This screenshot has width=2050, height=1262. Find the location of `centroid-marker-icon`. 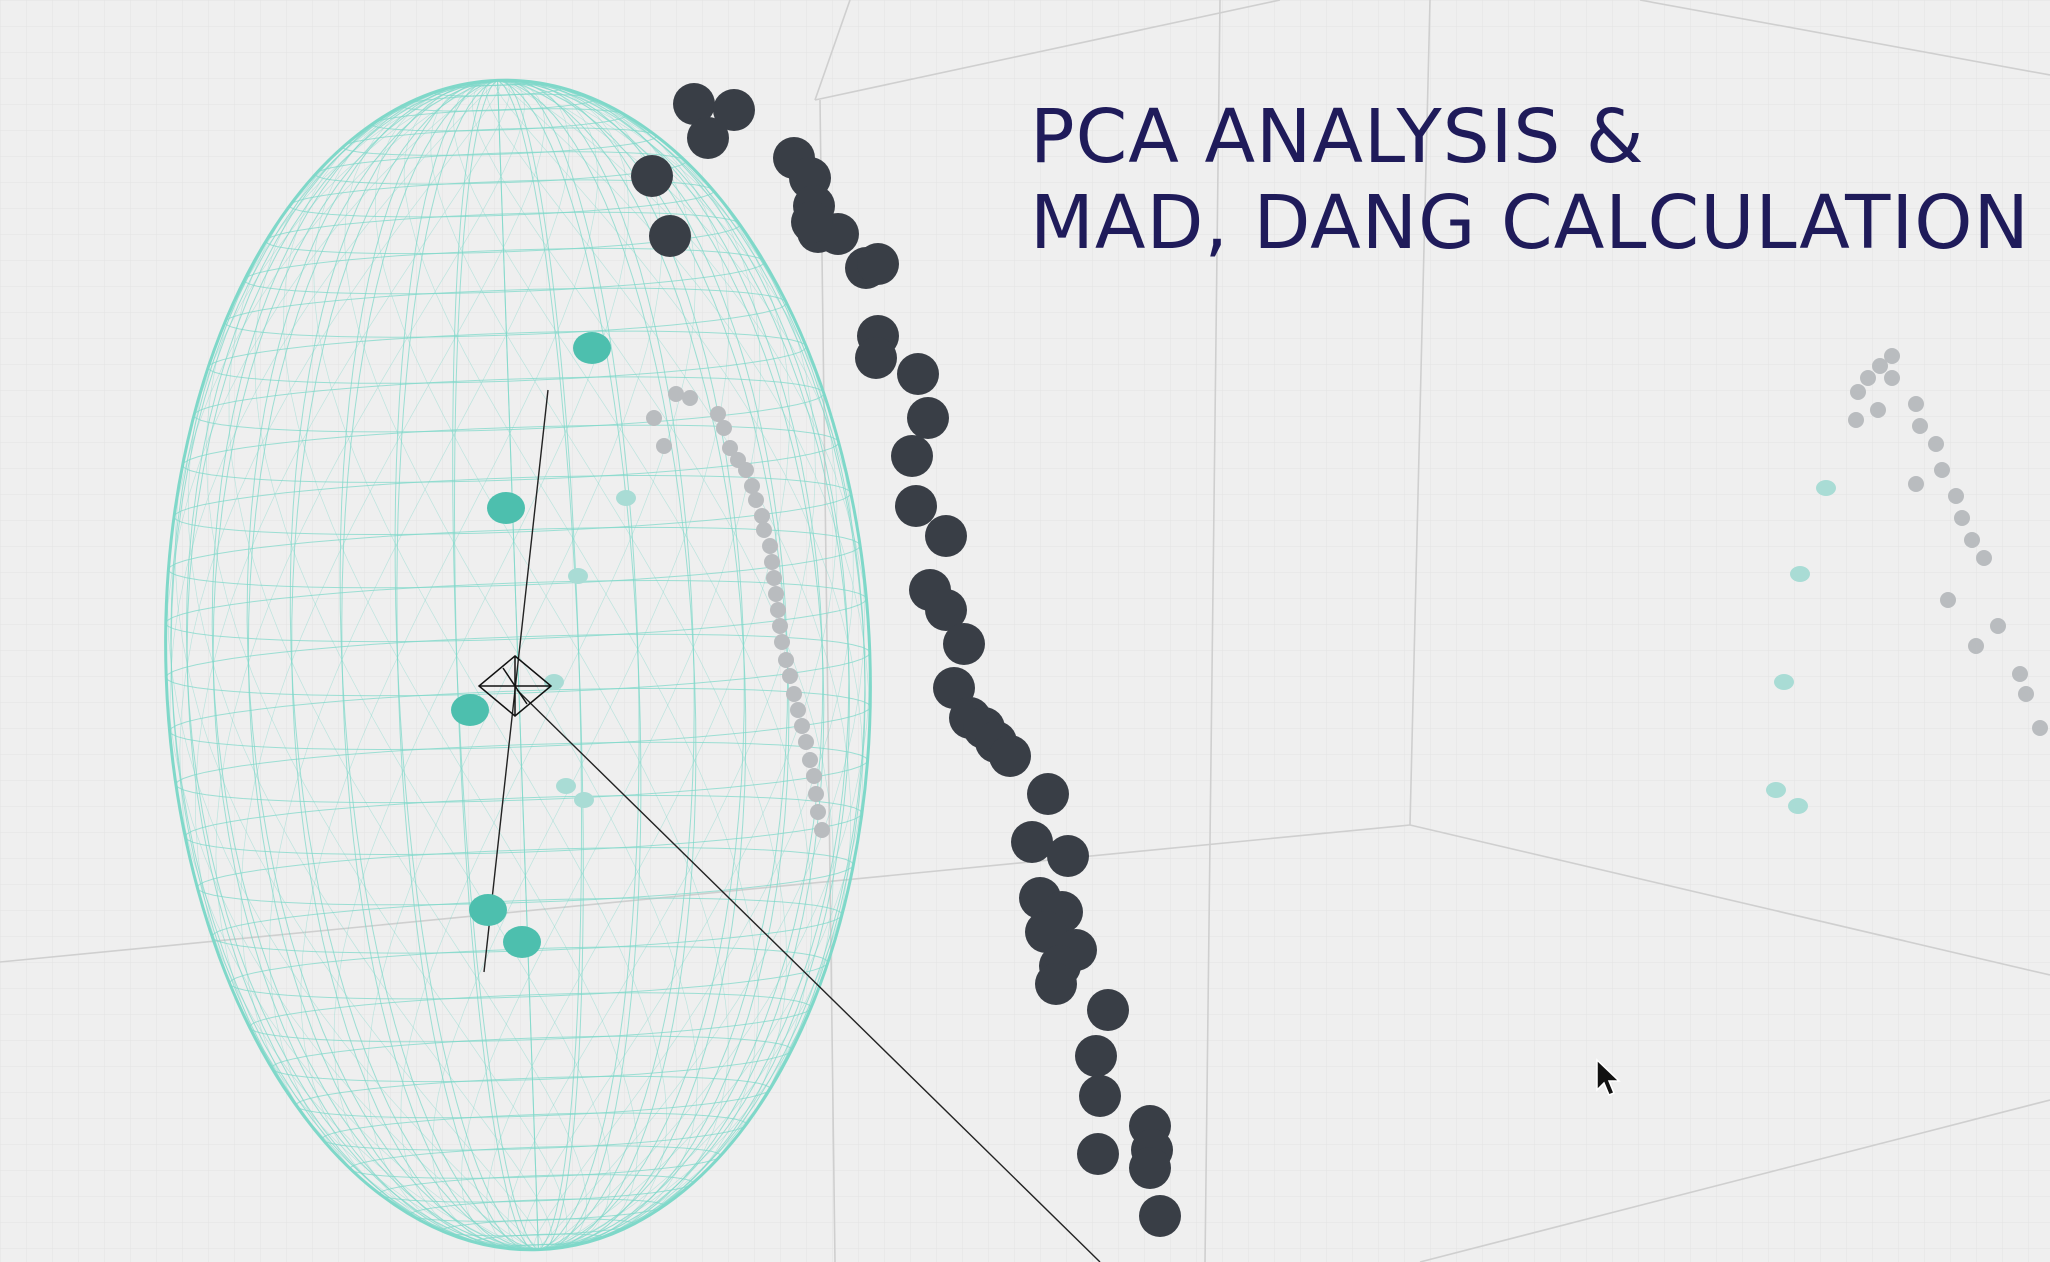

centroid-marker-icon is located at coordinates (515, 686).